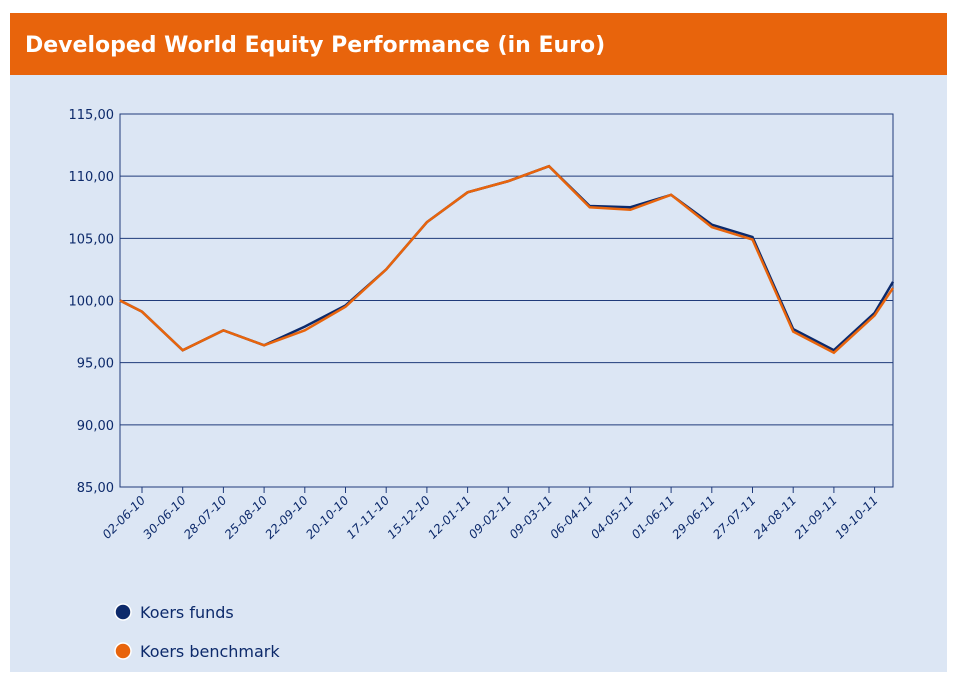 This screenshot has height=684, width=957. I want to click on y-tick-label: 100,00, so click(92, 302).